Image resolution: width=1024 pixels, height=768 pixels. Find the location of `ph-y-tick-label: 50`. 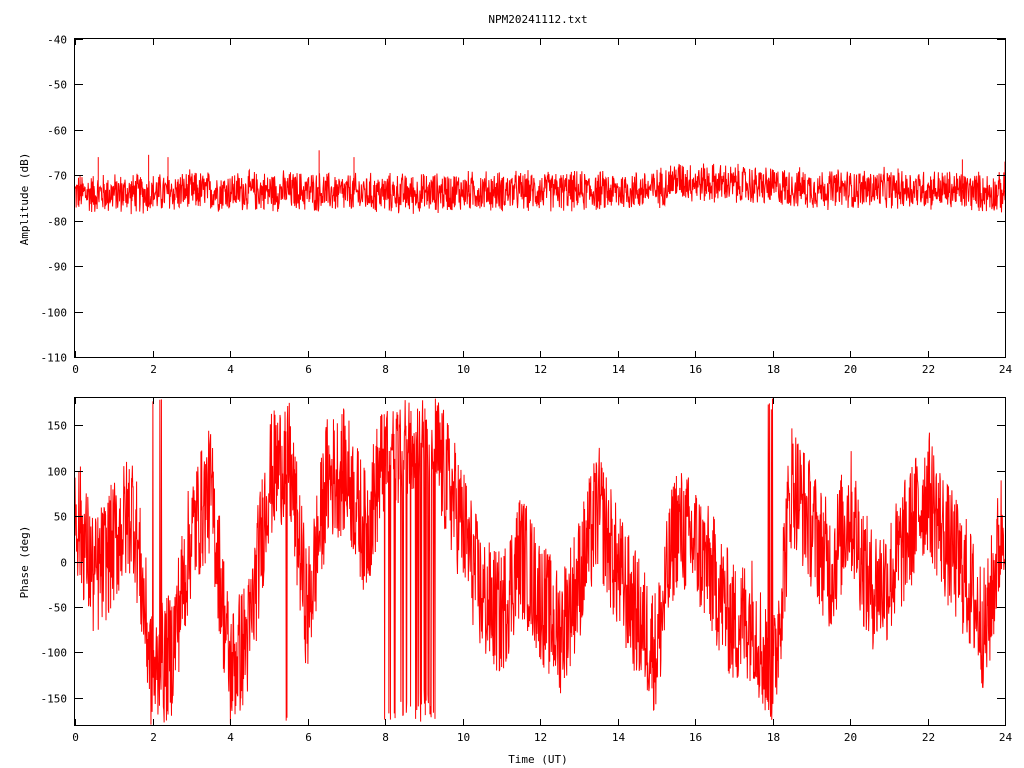

ph-y-tick-label: 50 is located at coordinates (60, 517).